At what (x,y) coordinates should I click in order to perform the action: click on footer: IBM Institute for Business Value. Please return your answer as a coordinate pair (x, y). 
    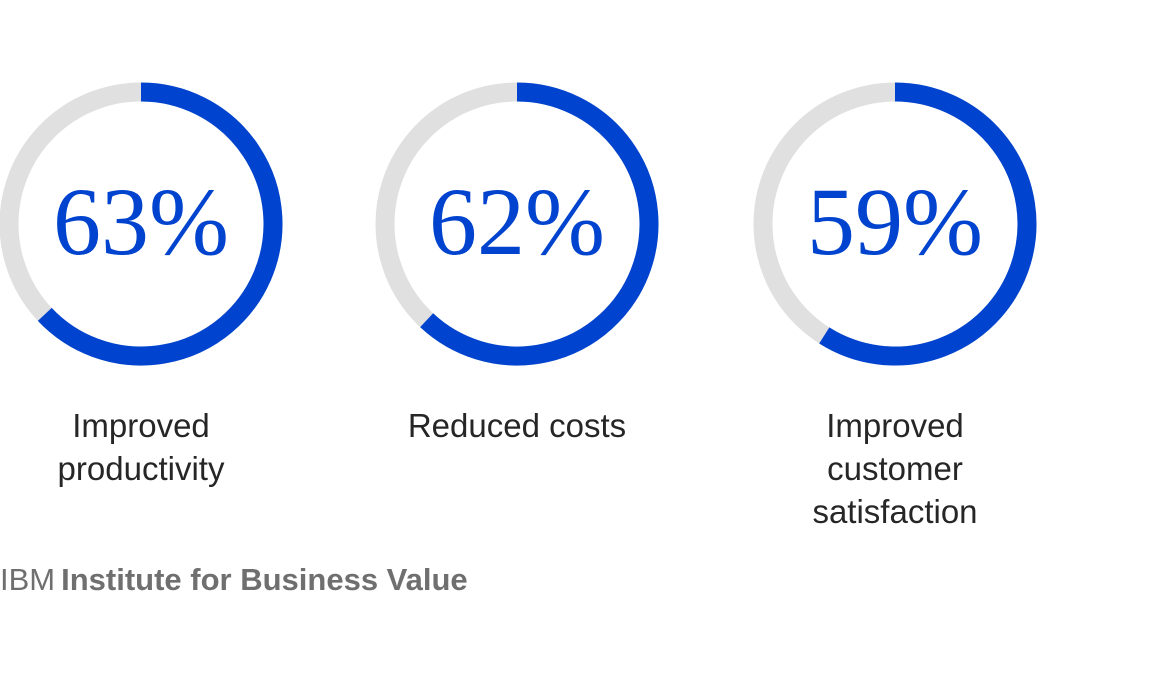
    Looking at the image, I should click on (234, 580).